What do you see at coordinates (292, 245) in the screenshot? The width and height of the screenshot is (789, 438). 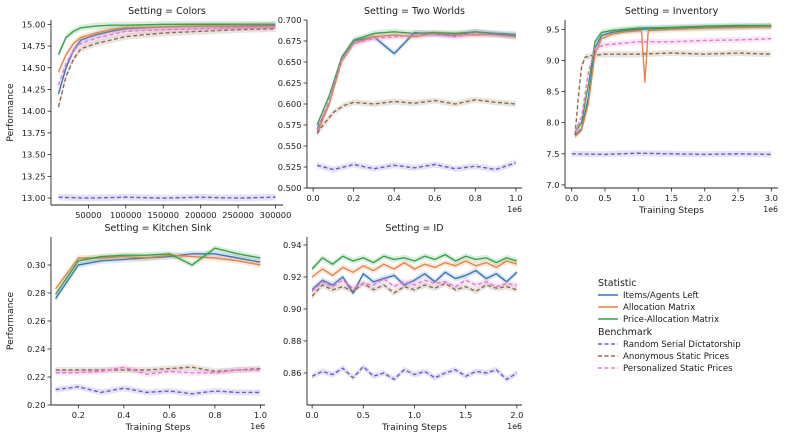 I see `y-tick-label: 0.94` at bounding box center [292, 245].